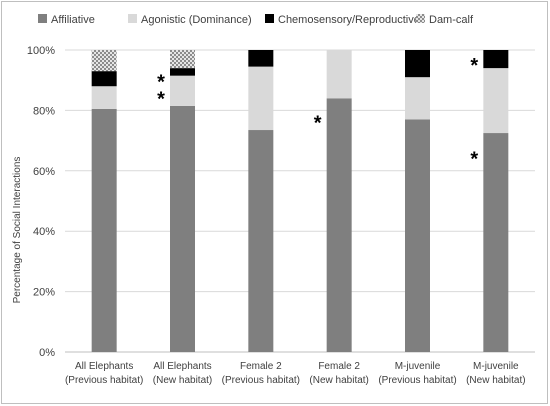  I want to click on y-tick-label: 40%, so click(44, 232).